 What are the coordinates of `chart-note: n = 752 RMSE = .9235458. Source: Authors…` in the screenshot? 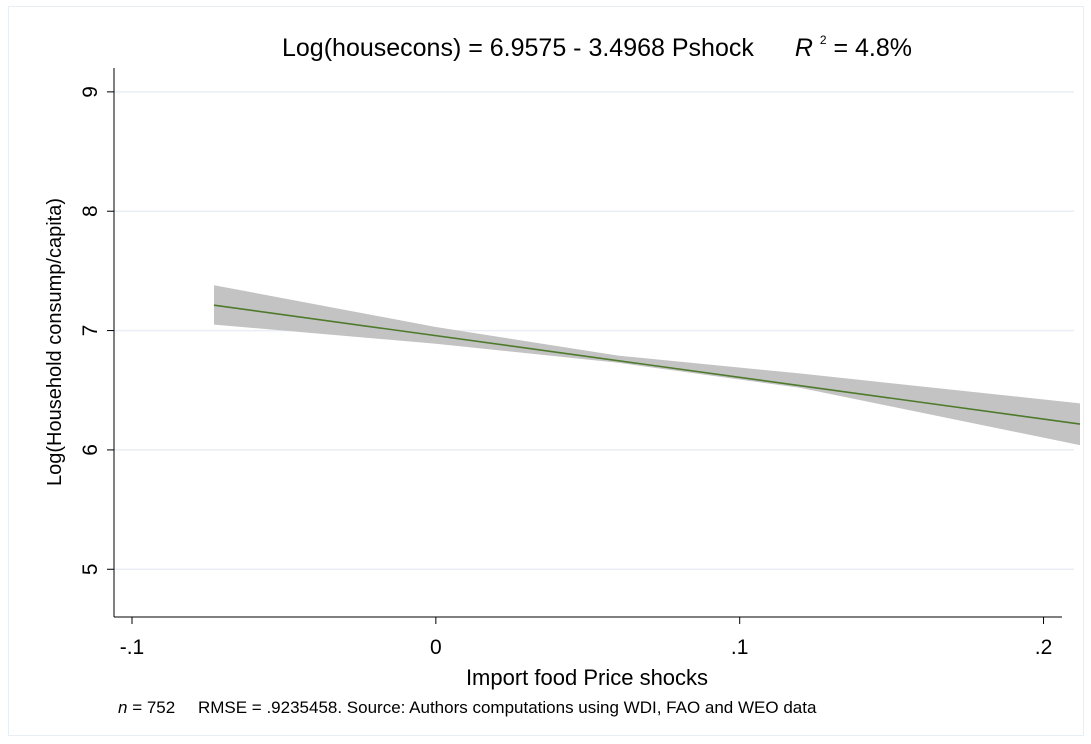 It's located at (467, 707).